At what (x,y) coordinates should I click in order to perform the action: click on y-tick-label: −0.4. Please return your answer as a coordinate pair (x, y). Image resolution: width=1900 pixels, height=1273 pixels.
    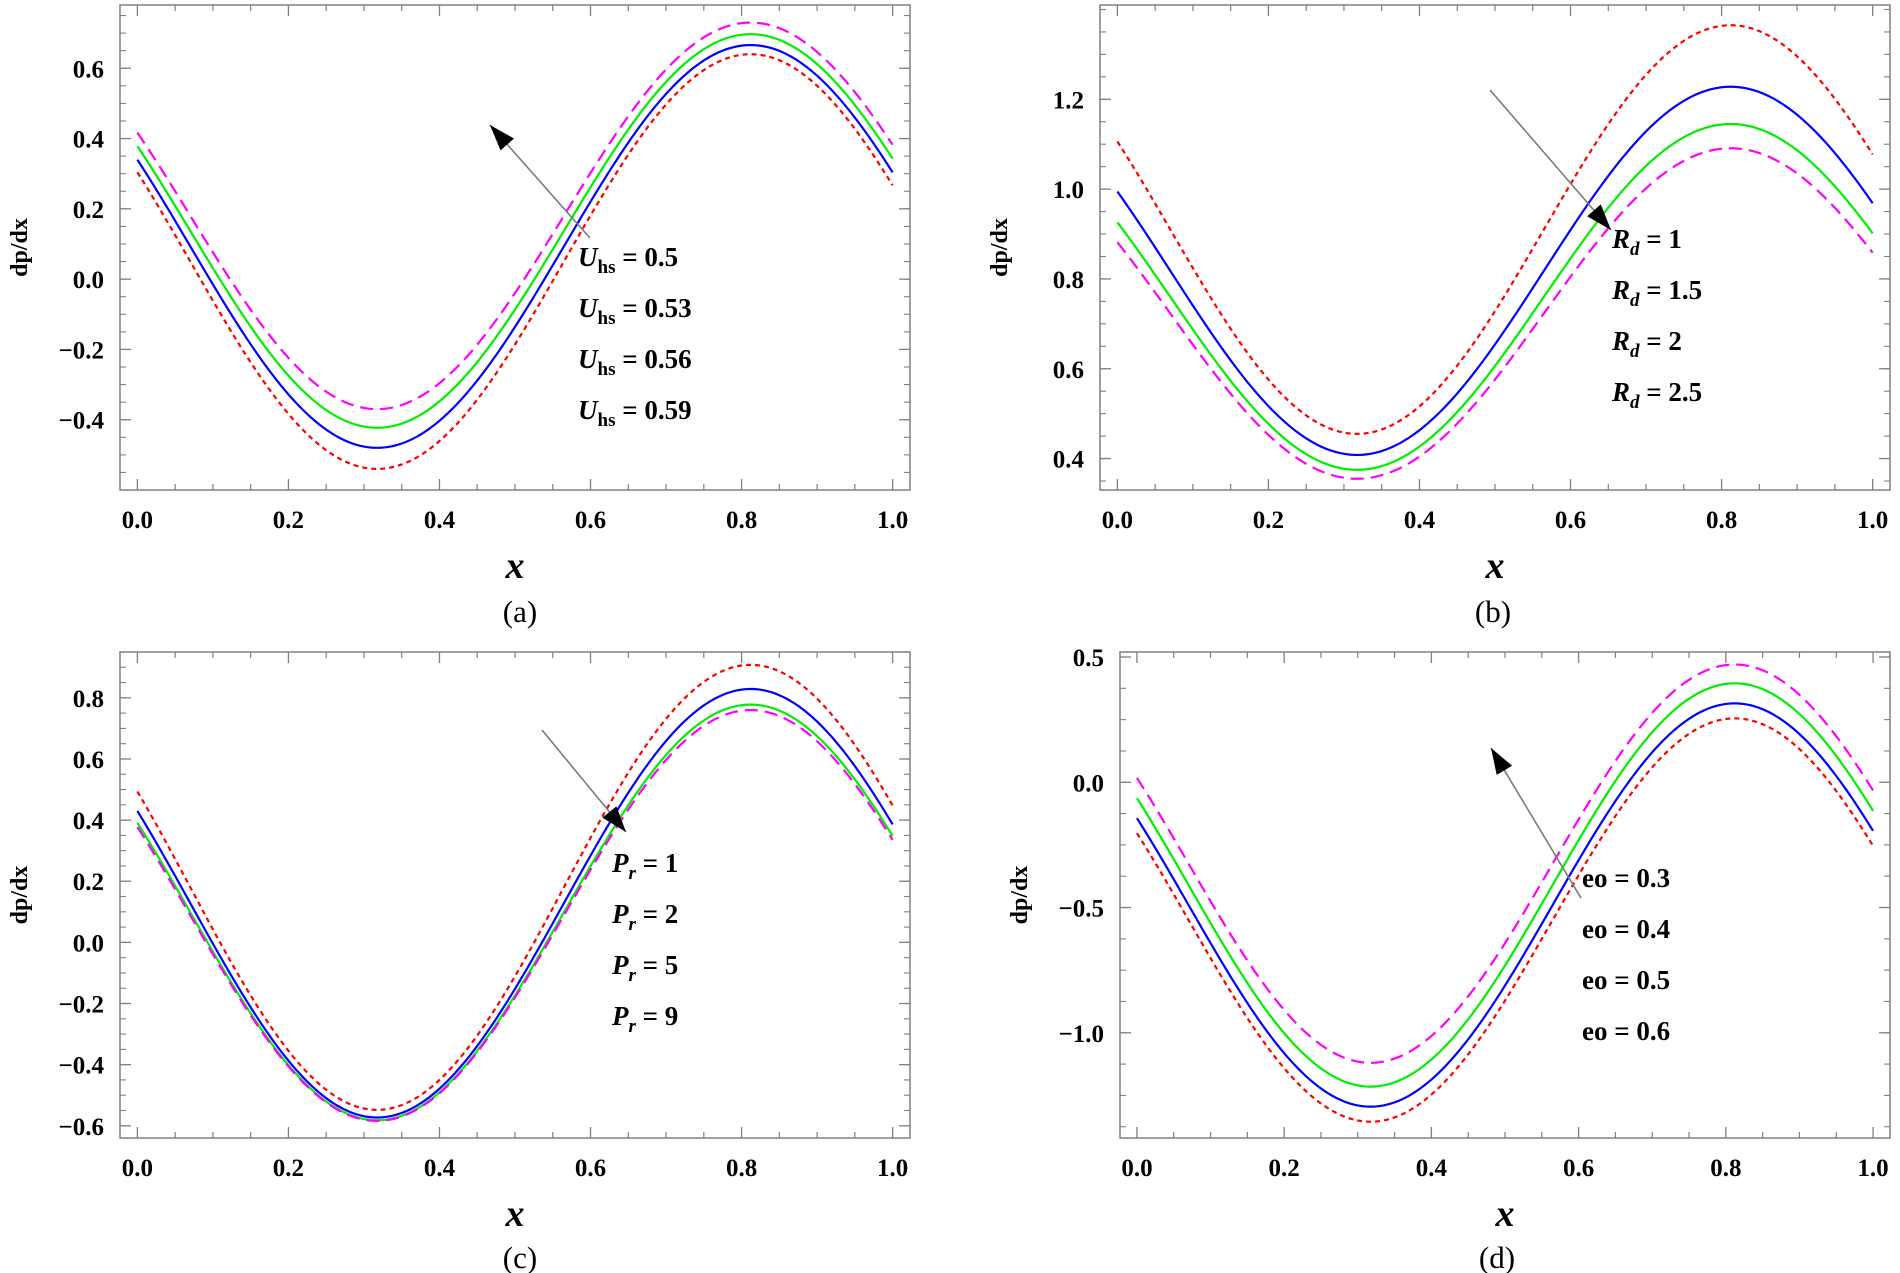
    Looking at the image, I should click on (82, 421).